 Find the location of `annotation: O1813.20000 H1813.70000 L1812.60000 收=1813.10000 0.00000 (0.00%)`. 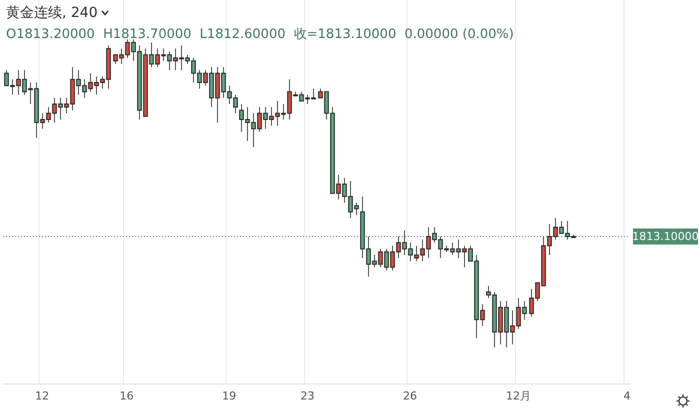

annotation: O1813.20000 H1813.70000 L1812.60000 收=1813.10000 0.00000 (0.00%) is located at coordinates (260, 34).